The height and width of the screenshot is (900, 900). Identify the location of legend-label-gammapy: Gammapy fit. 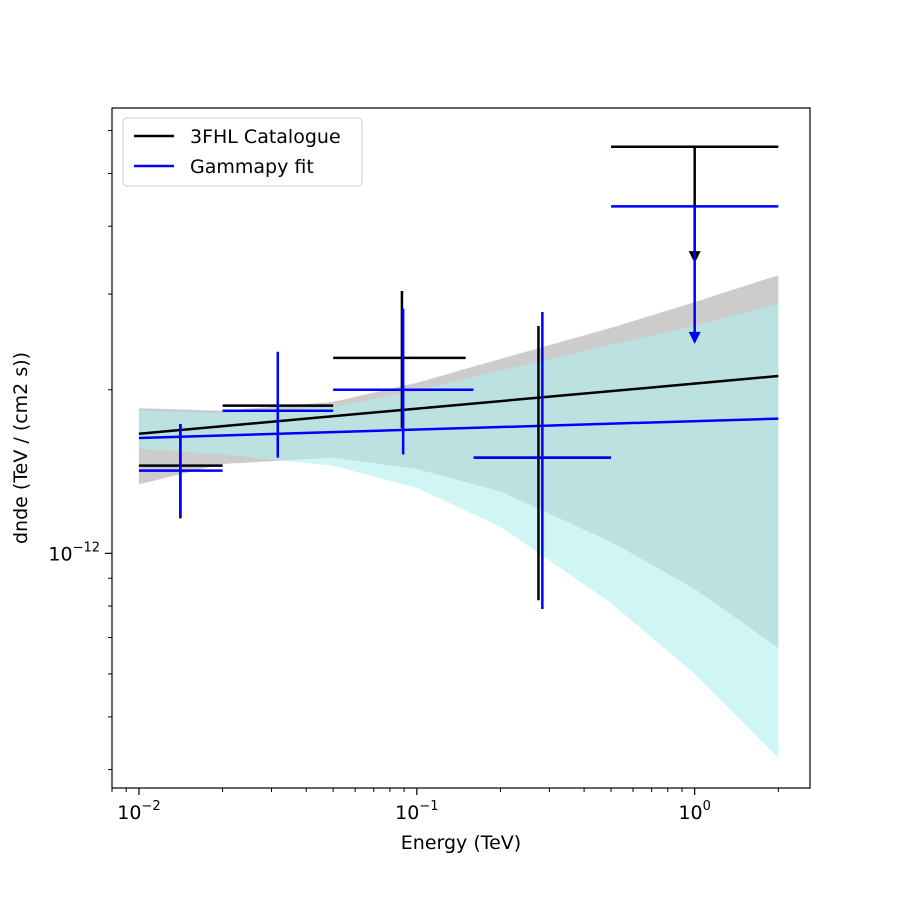
(252, 167).